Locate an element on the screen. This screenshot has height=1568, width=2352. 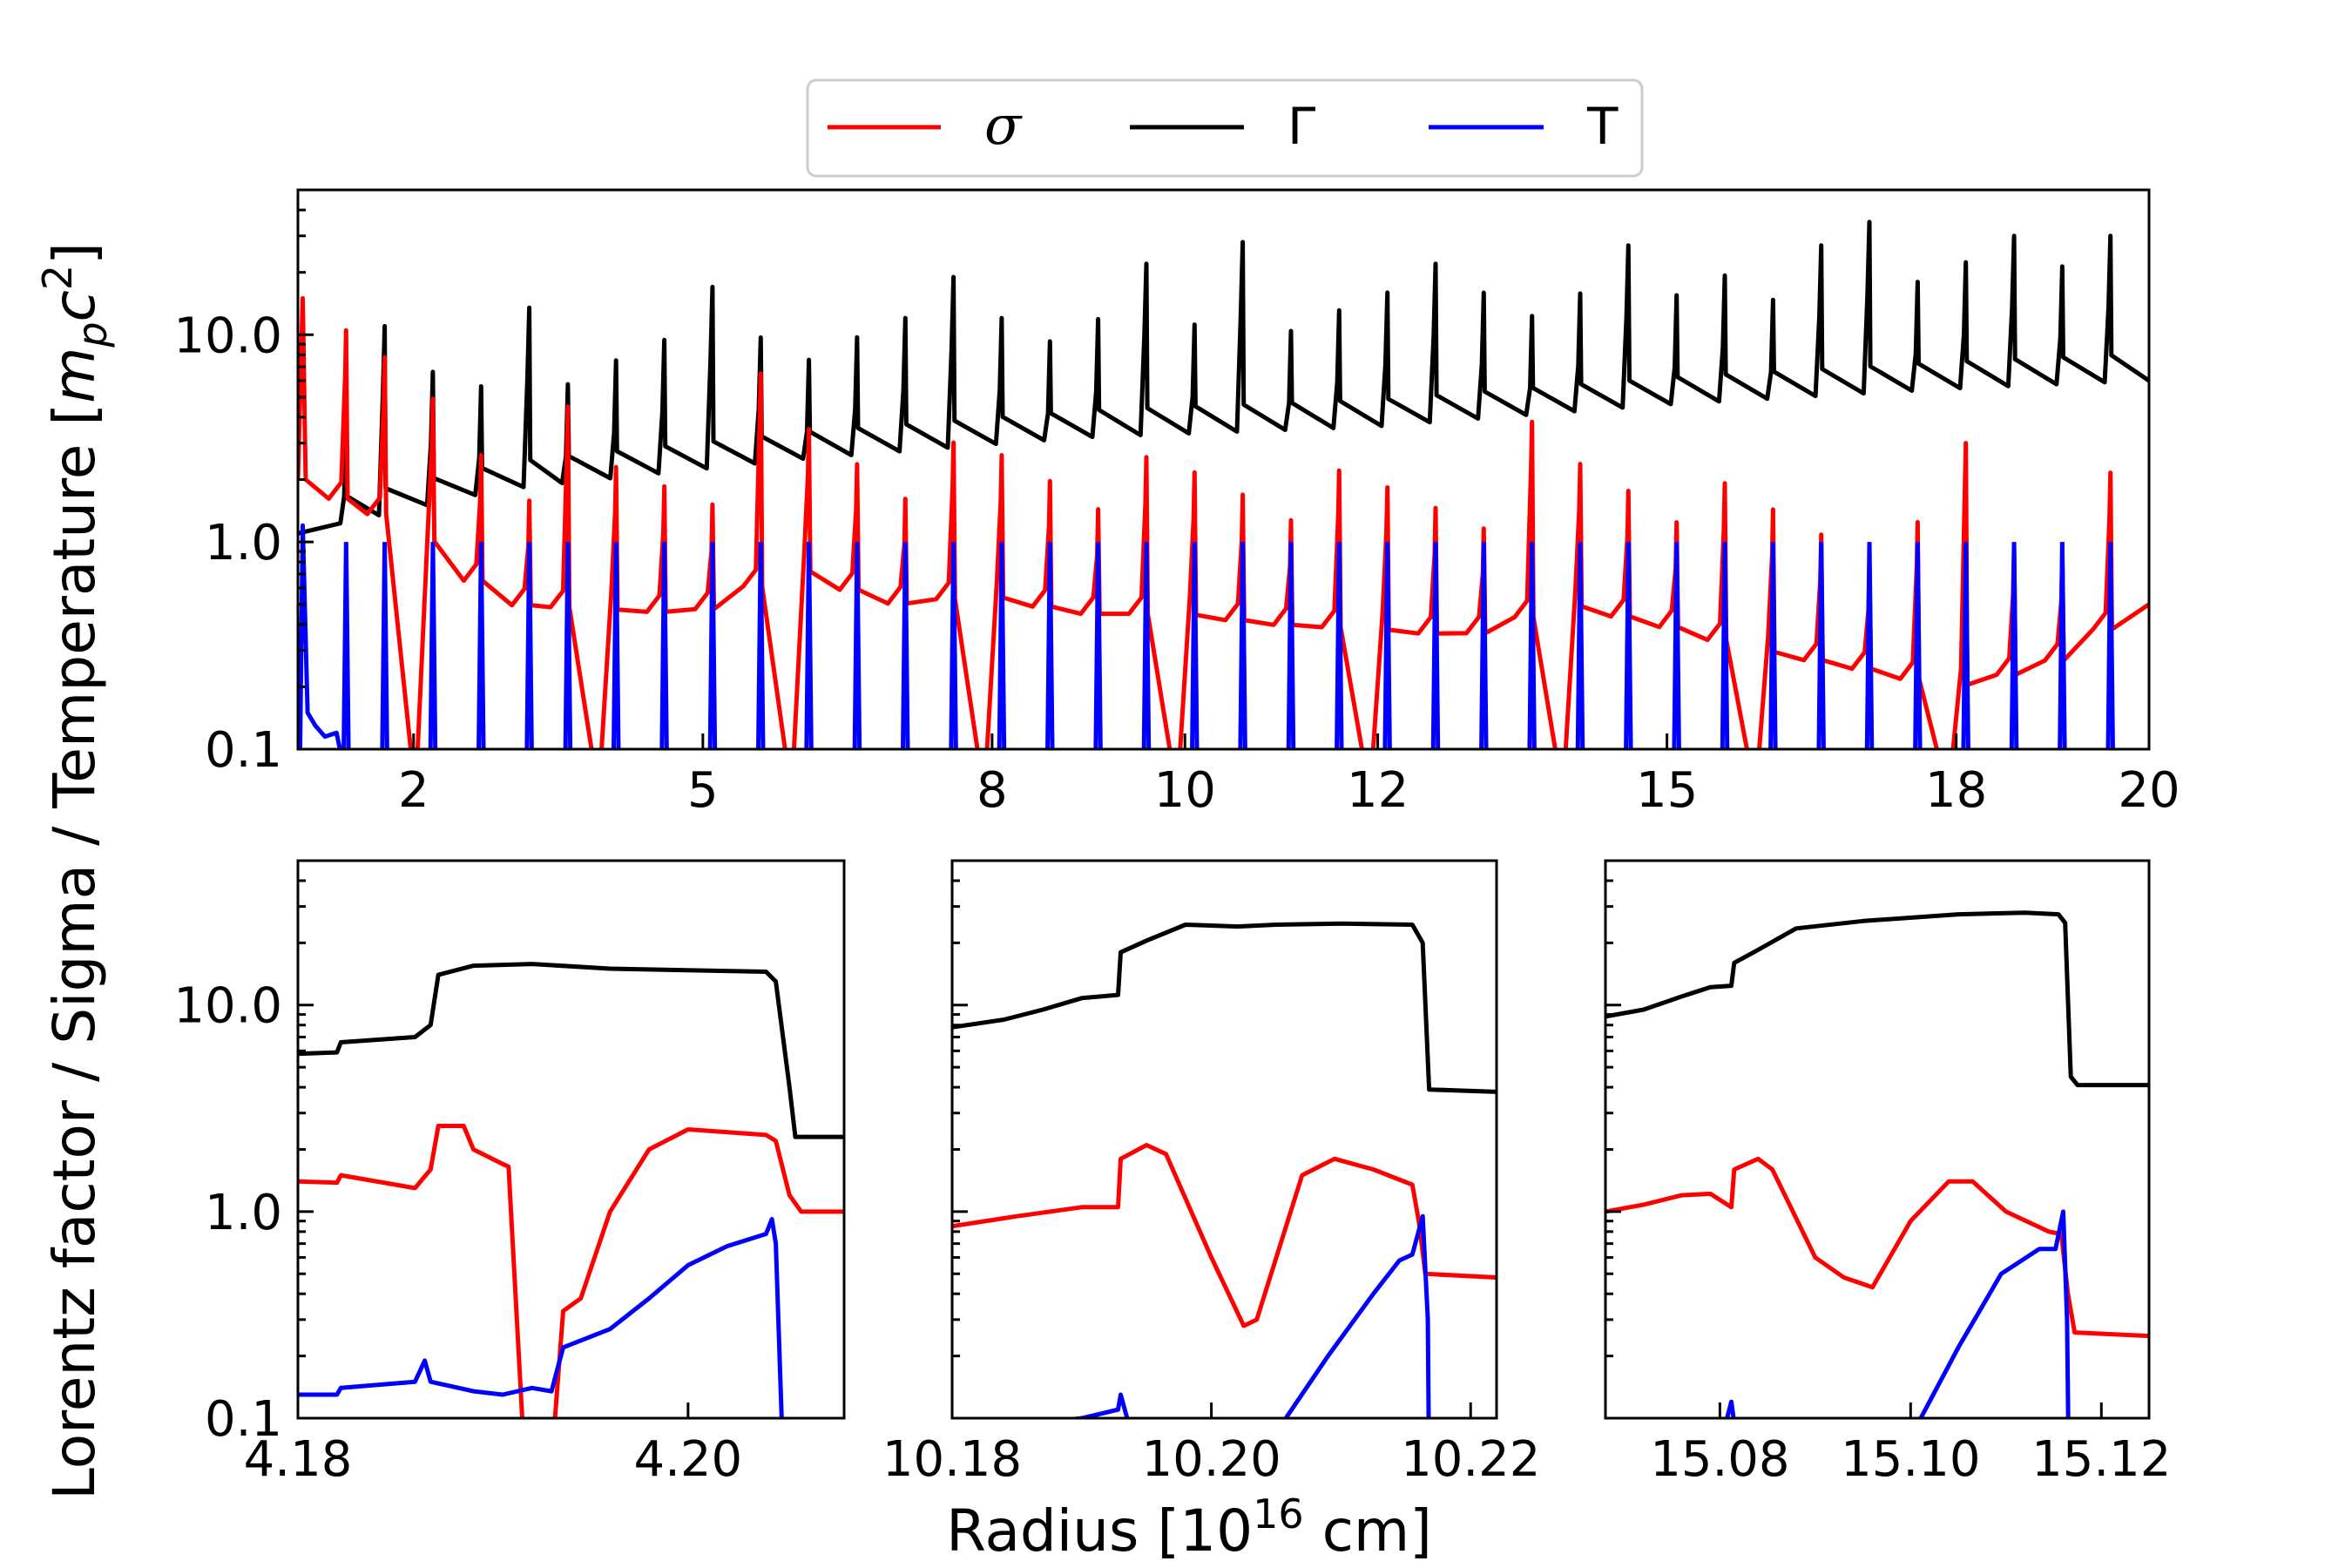
x-tick-label: 15.10 is located at coordinates (1910, 1459).